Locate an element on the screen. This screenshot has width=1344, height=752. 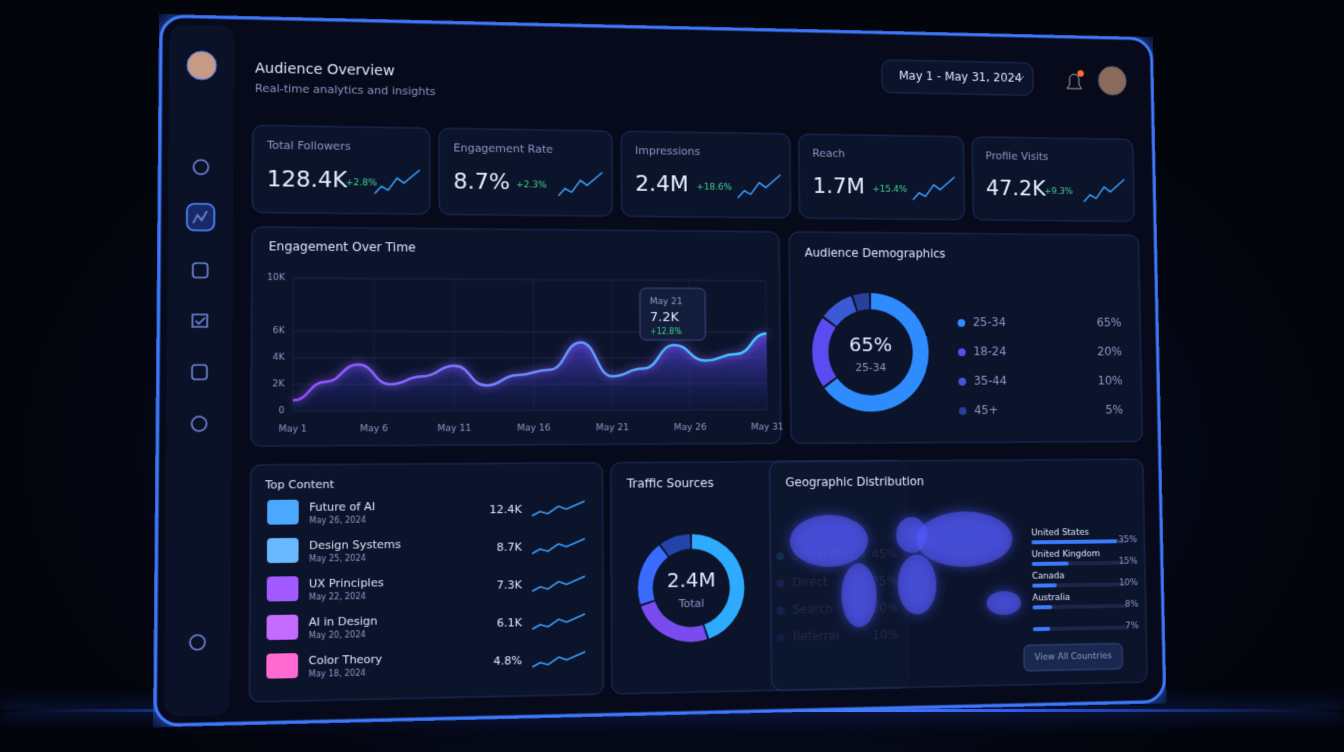
x-tick-label: May 6 is located at coordinates (374, 430).